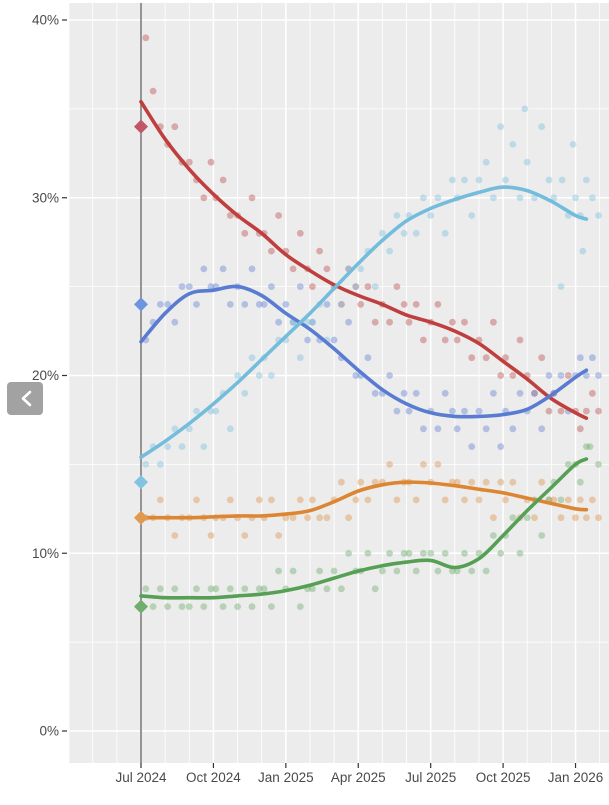  Describe the element at coordinates (358, 777) in the screenshot. I see `x-axis-label: Apr 2025` at that location.